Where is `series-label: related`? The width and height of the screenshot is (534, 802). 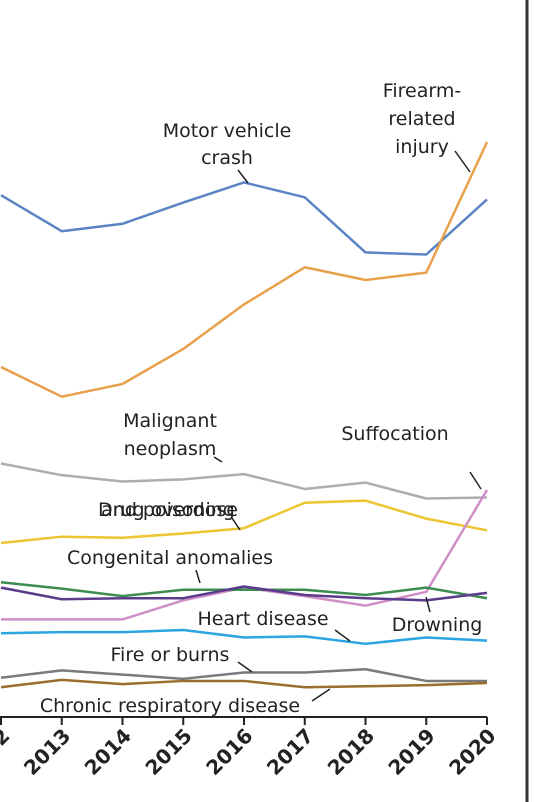 series-label: related is located at coordinates (421, 119).